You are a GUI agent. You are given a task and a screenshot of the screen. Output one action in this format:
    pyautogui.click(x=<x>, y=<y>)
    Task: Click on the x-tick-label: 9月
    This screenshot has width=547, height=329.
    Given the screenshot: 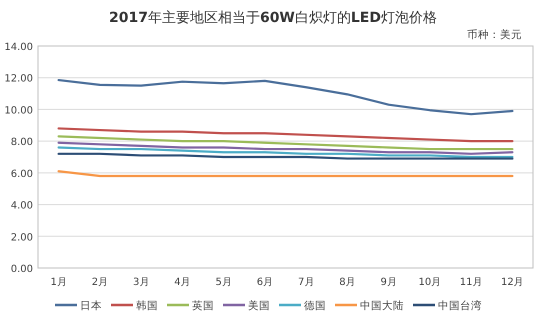 What is the action you would take?
    pyautogui.click(x=388, y=282)
    